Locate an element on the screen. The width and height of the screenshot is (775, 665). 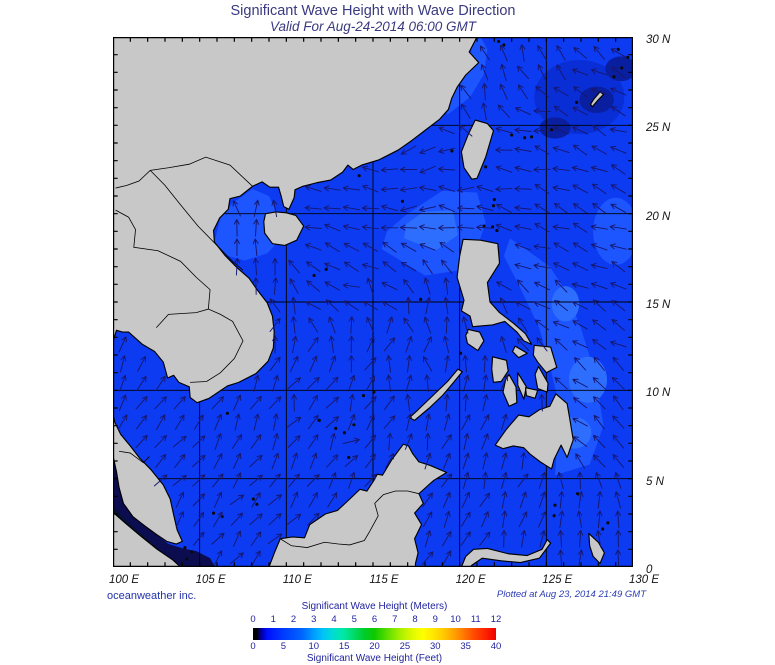
lat-label-20n: 20 N is located at coordinates (658, 216).